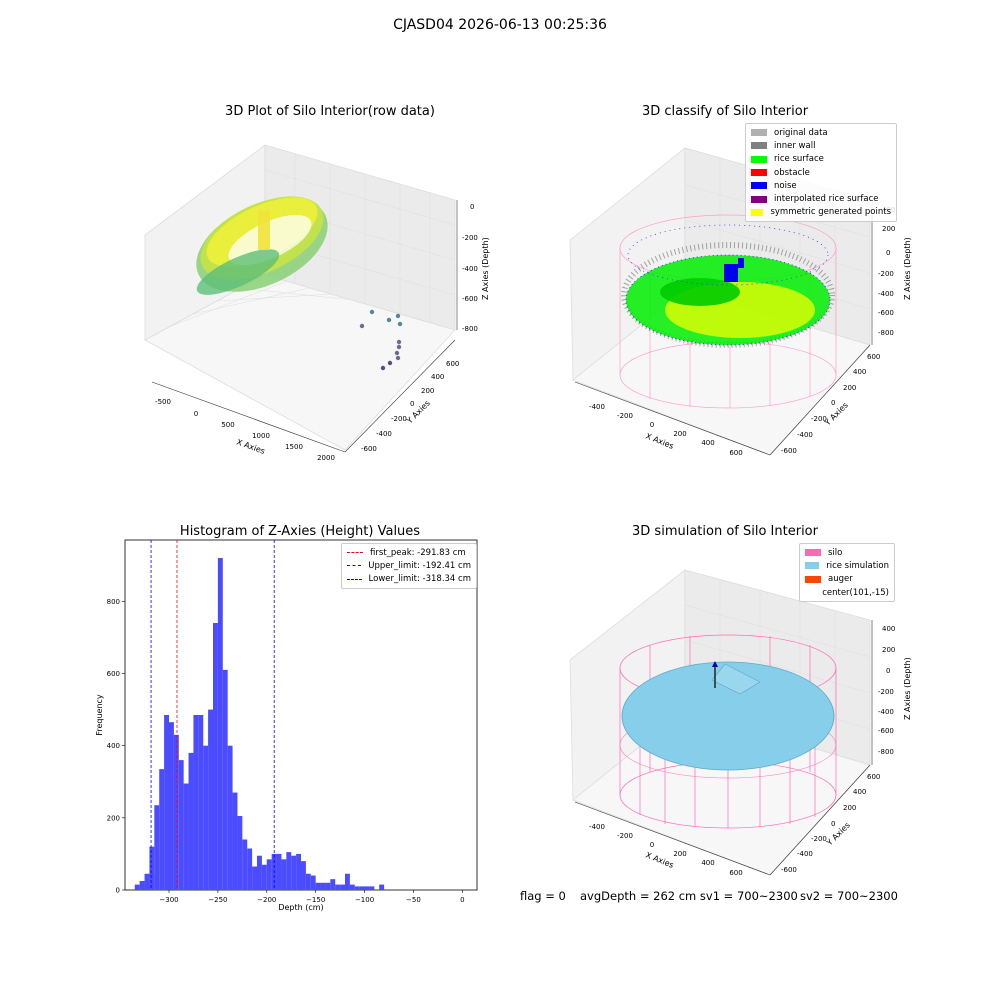 Image resolution: width=1000 pixels, height=1000 pixels. What do you see at coordinates (799, 159) in the screenshot?
I see `legend-label: rice surface` at bounding box center [799, 159].